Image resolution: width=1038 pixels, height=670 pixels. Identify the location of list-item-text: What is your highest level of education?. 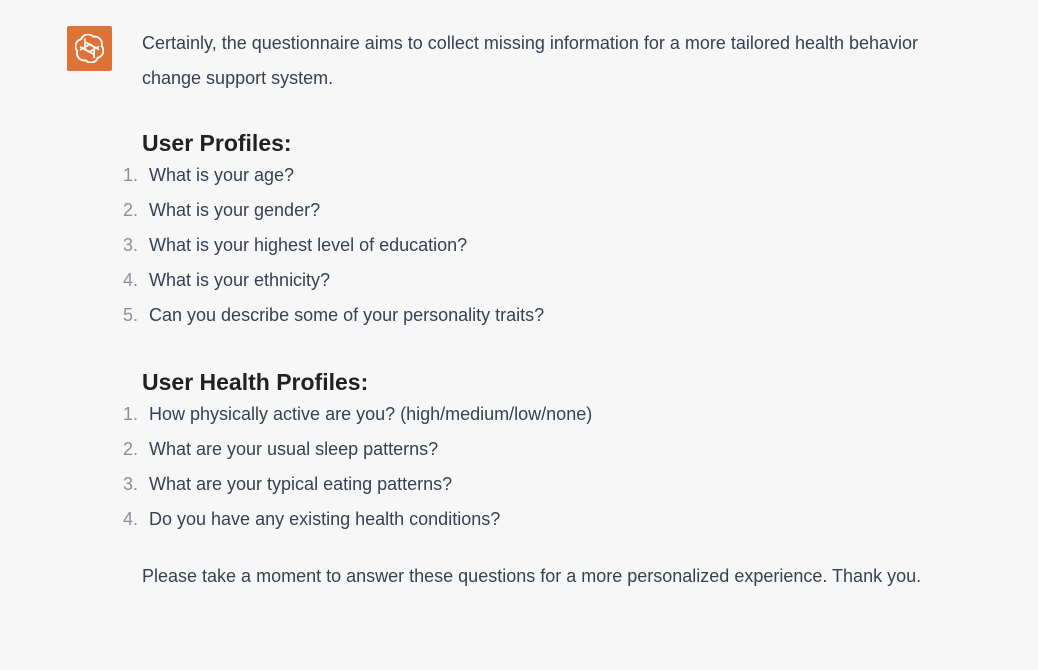
(308, 245).